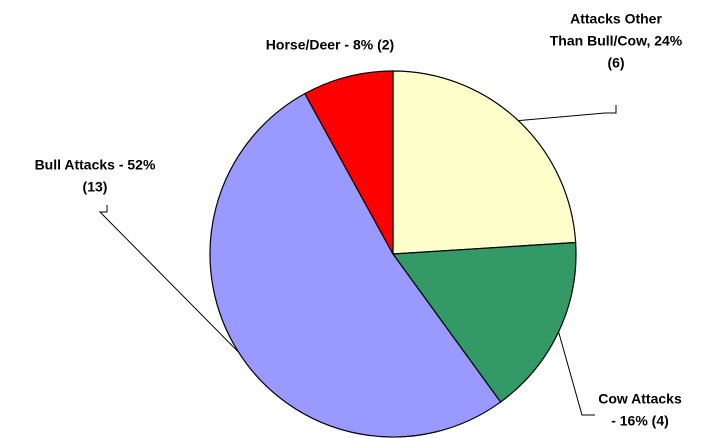 The width and height of the screenshot is (726, 438). What do you see at coordinates (95, 165) in the screenshot?
I see `slice-label: Bull Attacks - 52%` at bounding box center [95, 165].